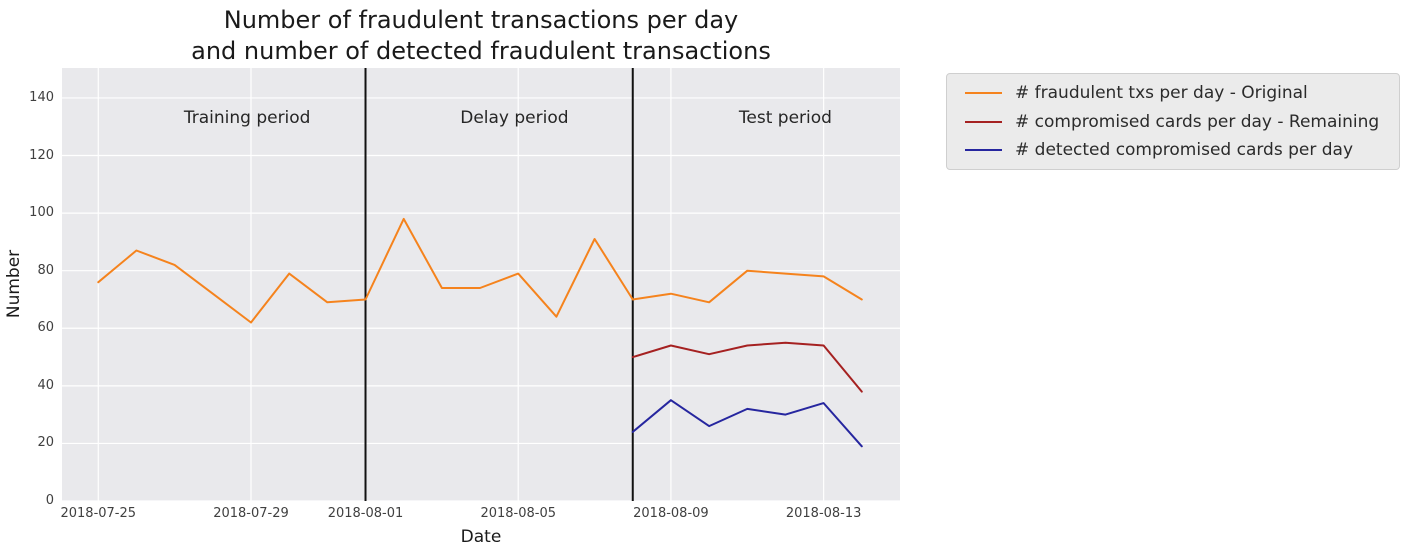 This screenshot has height=553, width=1405. What do you see at coordinates (14, 284) in the screenshot?
I see `y-axis-label: Number` at bounding box center [14, 284].